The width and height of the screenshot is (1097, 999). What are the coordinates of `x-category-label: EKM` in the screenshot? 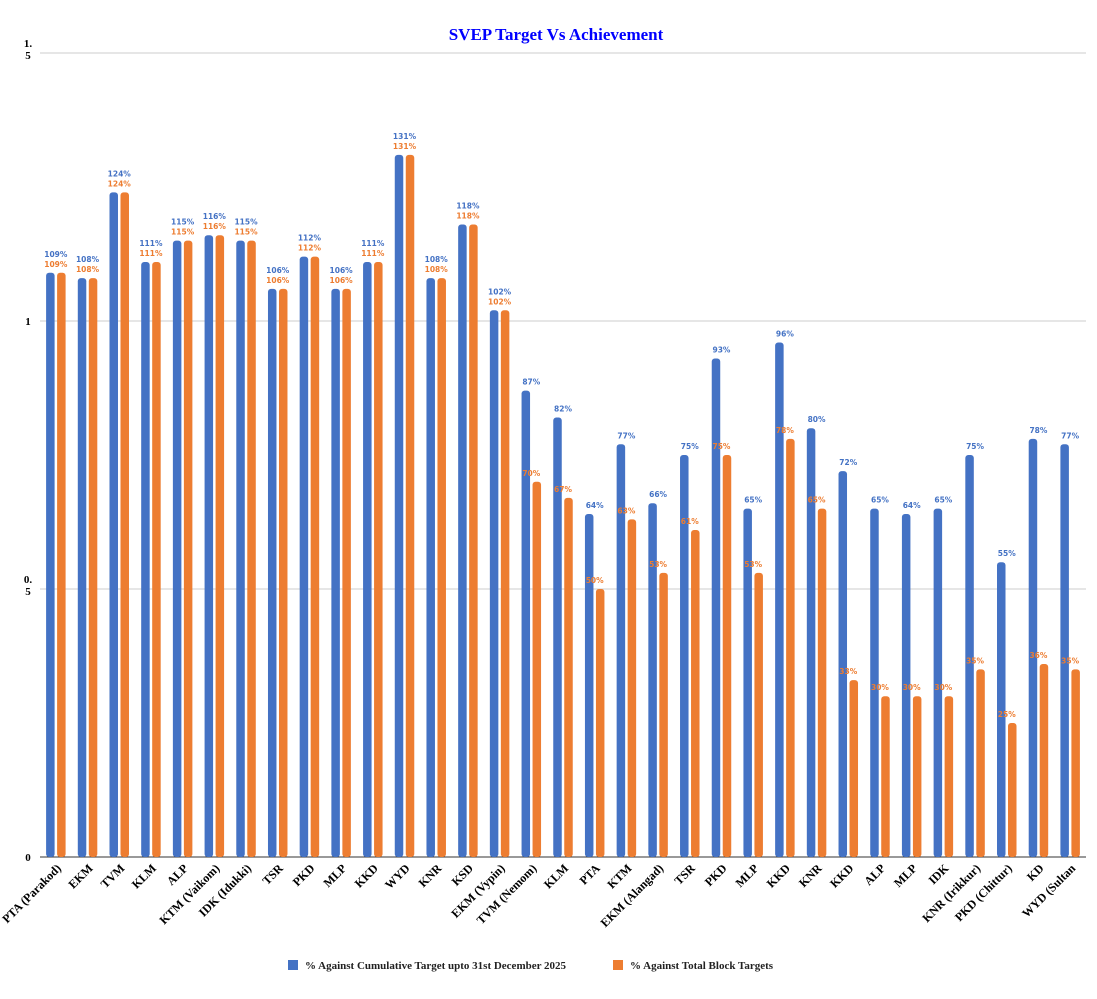 It's located at (80, 876).